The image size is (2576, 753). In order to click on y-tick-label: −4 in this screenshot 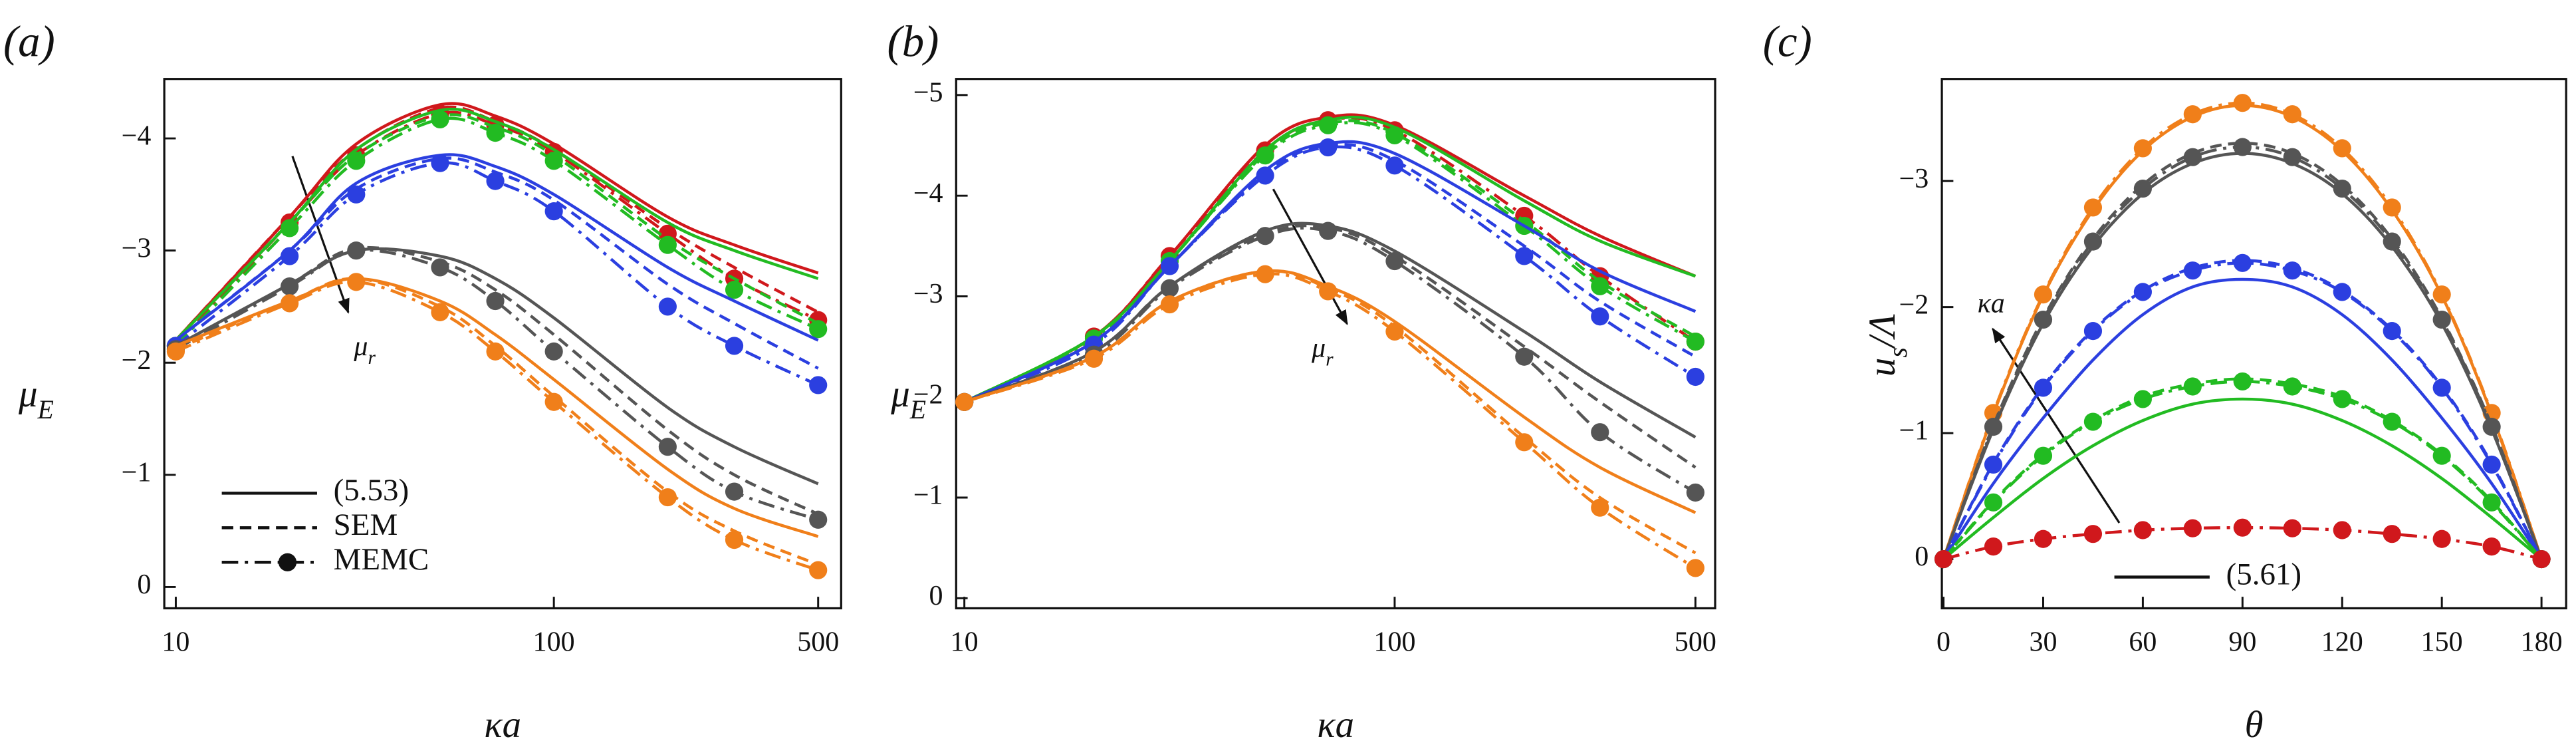, I will do `click(137, 136)`.